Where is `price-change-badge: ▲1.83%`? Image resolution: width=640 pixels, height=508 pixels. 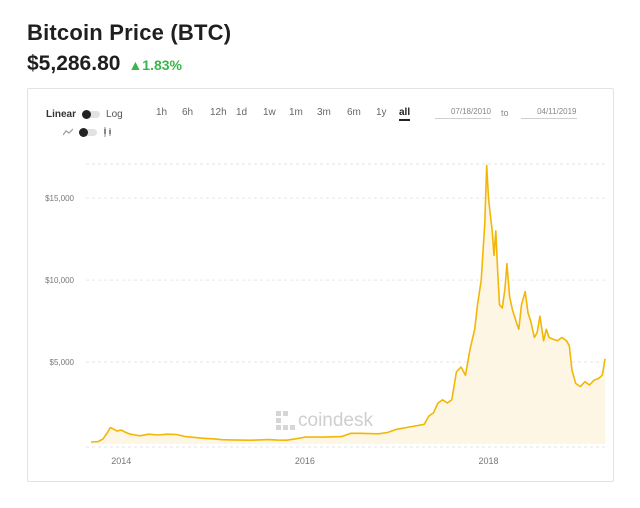 price-change-badge: ▲1.83% is located at coordinates (155, 65).